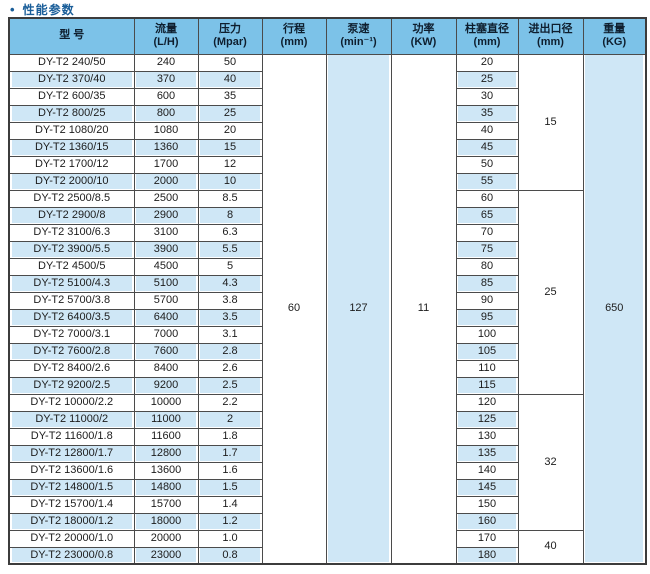 The width and height of the screenshot is (650, 574). What do you see at coordinates (325, 8) in the screenshot?
I see `section-title: • 性能参数` at bounding box center [325, 8].